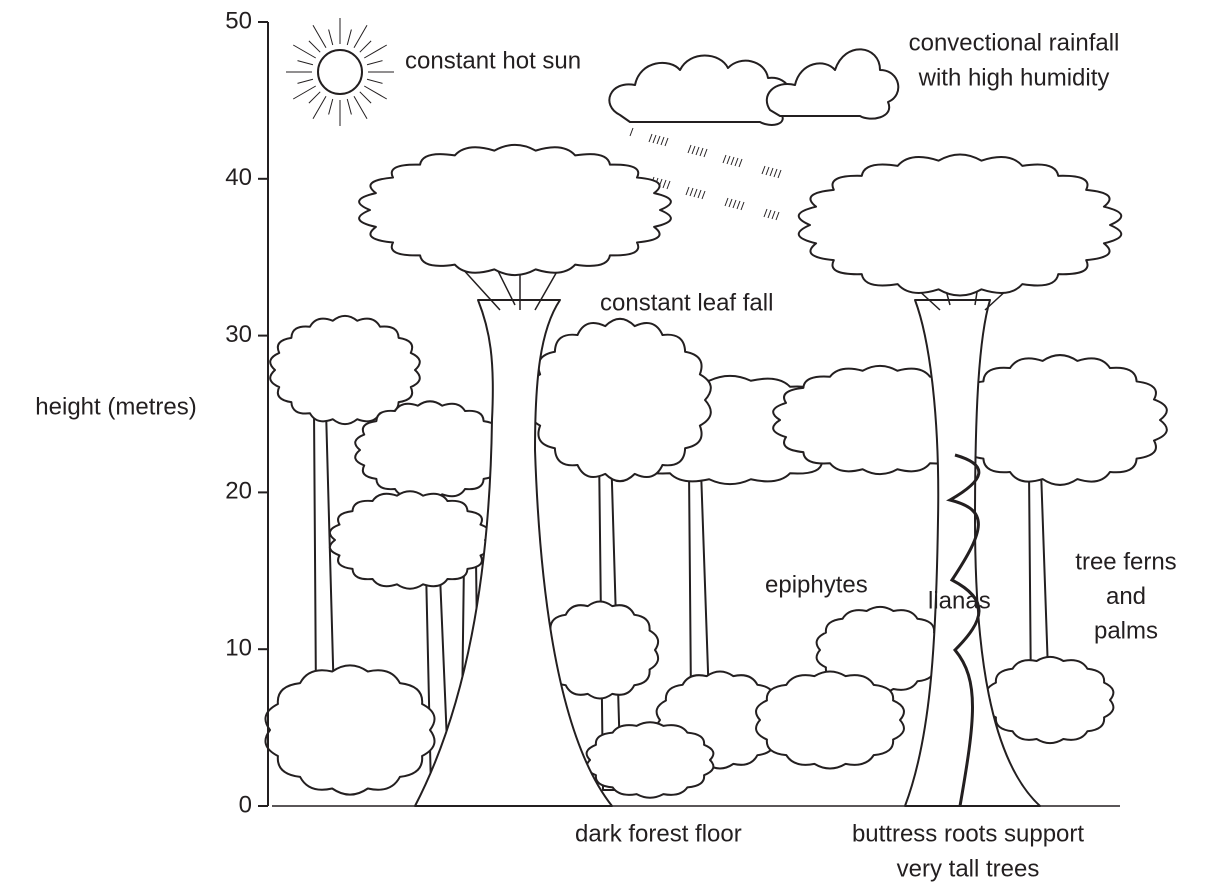 The height and width of the screenshot is (886, 1206). What do you see at coordinates (658, 833) in the screenshot?
I see `annotation: dark forest floor` at bounding box center [658, 833].